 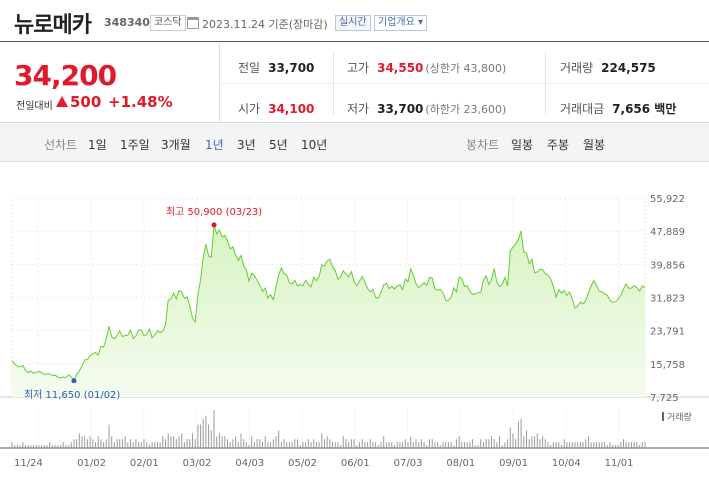 What do you see at coordinates (408, 463) in the screenshot?
I see `x-tick-label: 07/03` at bounding box center [408, 463].